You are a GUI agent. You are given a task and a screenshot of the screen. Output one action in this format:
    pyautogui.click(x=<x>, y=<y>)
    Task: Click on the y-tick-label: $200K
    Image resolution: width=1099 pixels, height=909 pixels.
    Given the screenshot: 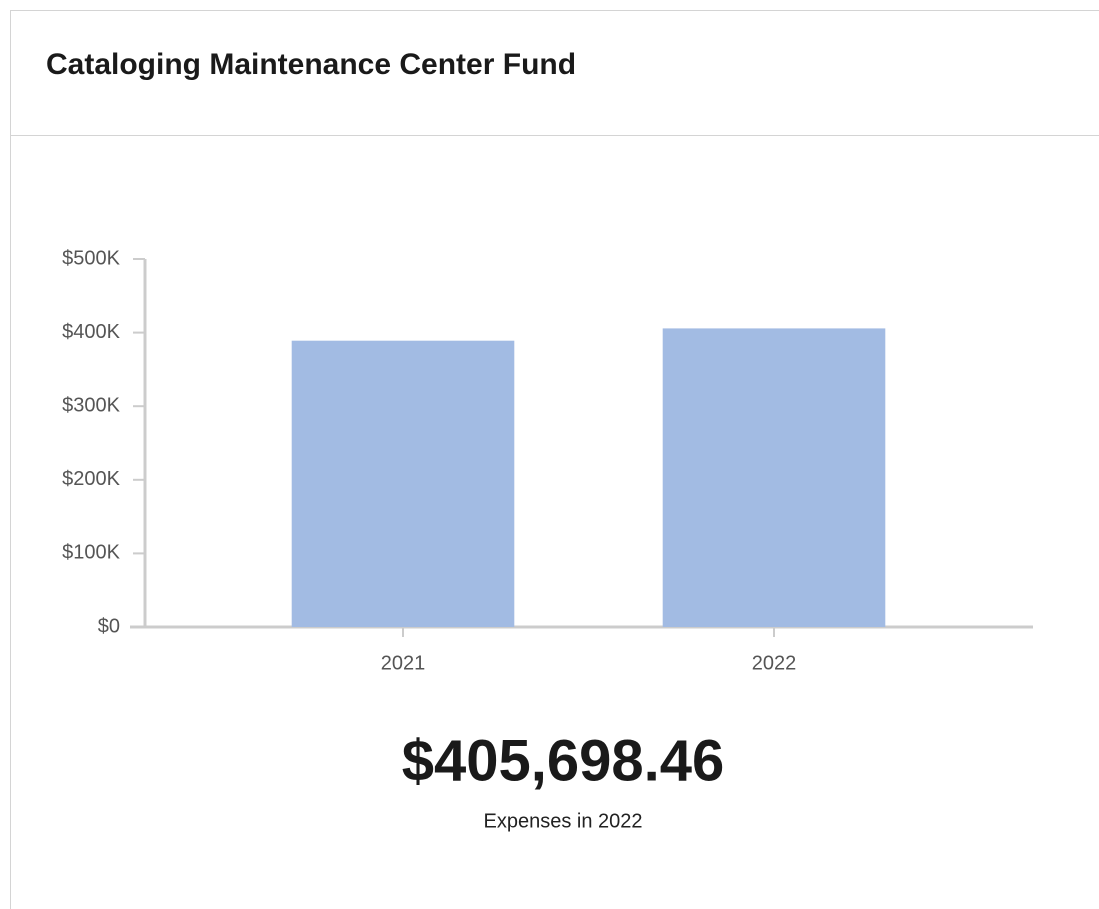 What is the action you would take?
    pyautogui.click(x=91, y=479)
    